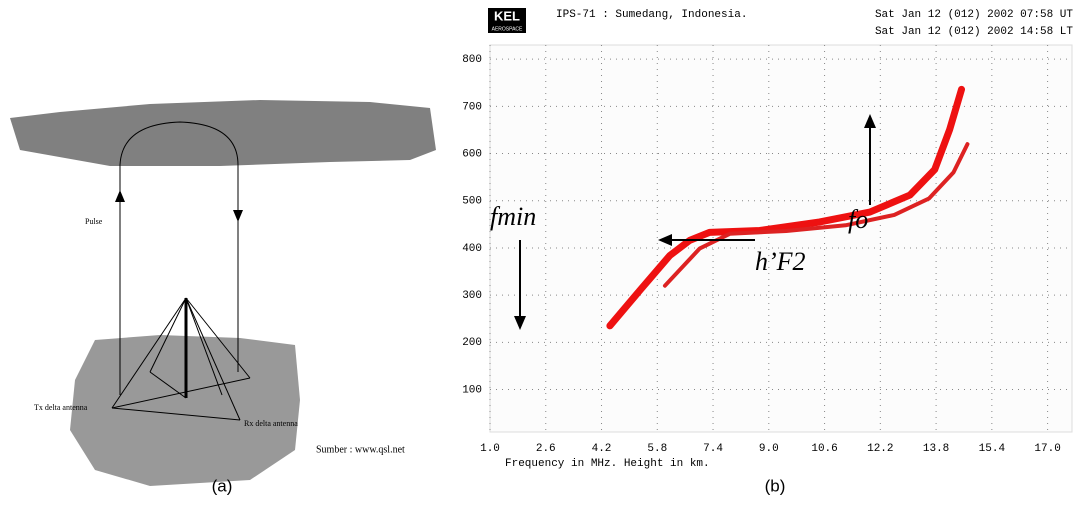 The height and width of the screenshot is (505, 1073). What do you see at coordinates (780, 261) in the screenshot?
I see `hf2-label: h’F2` at bounding box center [780, 261].